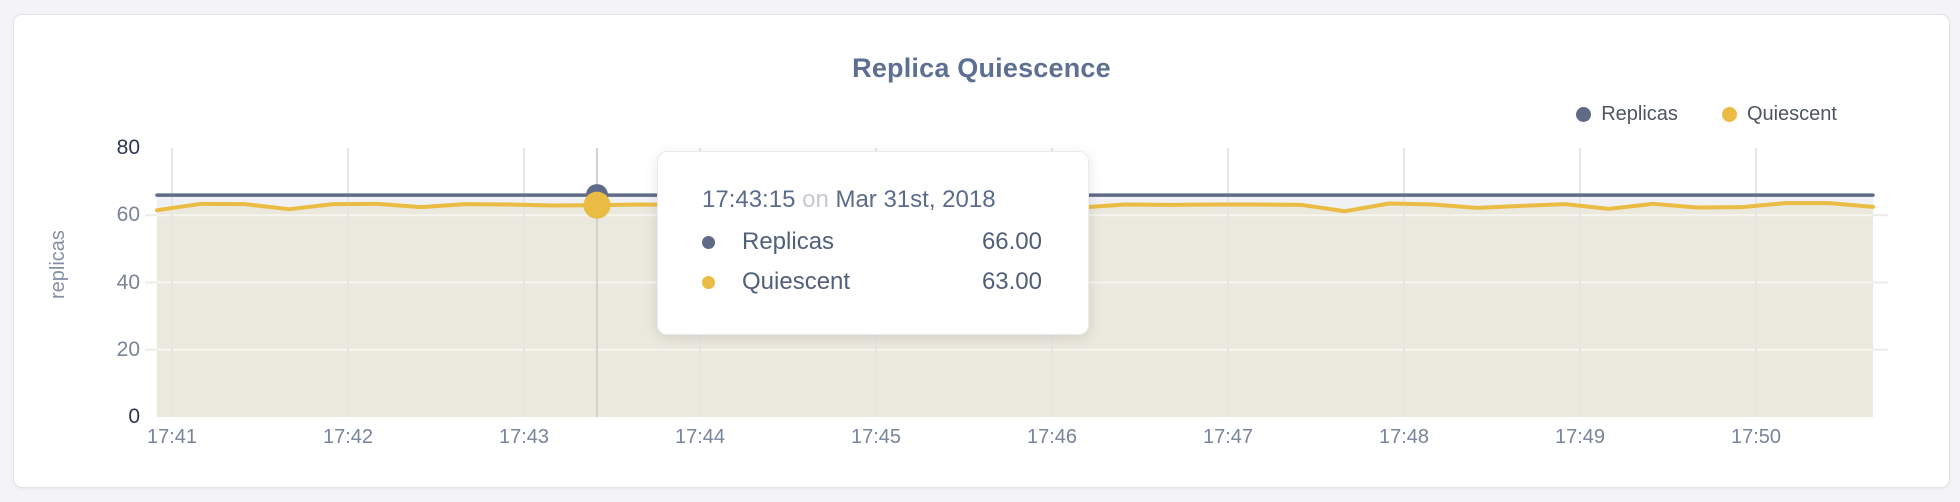 This screenshot has height=502, width=1960. Describe the element at coordinates (128, 349) in the screenshot. I see `y-tick-label: 20` at that location.